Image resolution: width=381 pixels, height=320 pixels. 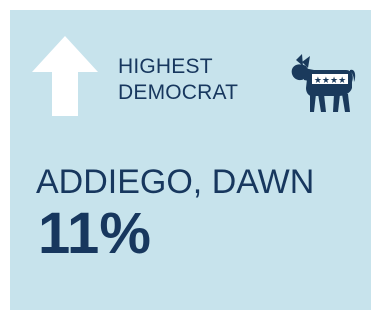 I want to click on democrat-donkey-icon: ★★★★, so click(x=323, y=83).